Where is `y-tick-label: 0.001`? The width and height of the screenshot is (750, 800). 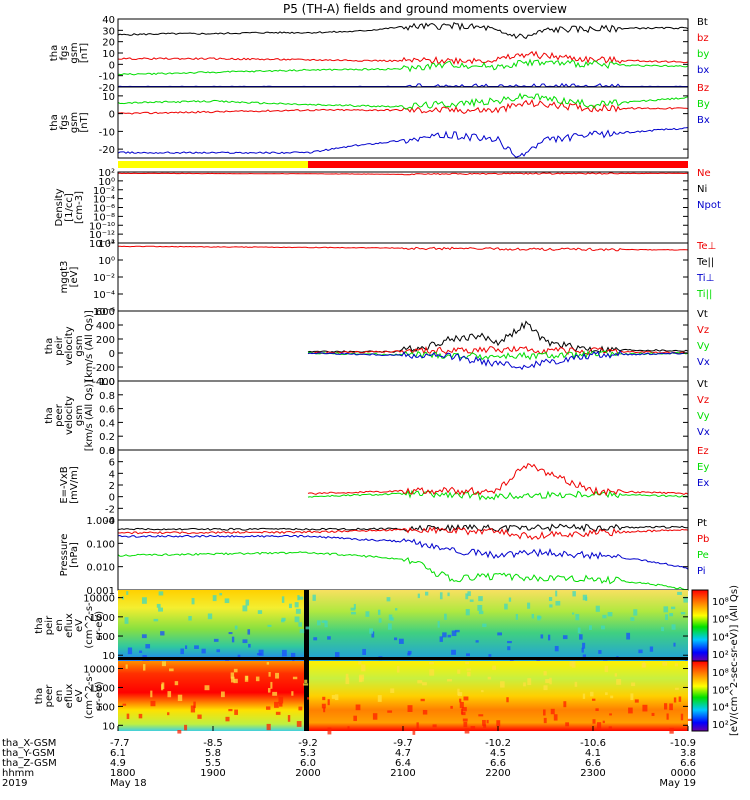
y-tick-label: 0.001 is located at coordinates (100, 591).